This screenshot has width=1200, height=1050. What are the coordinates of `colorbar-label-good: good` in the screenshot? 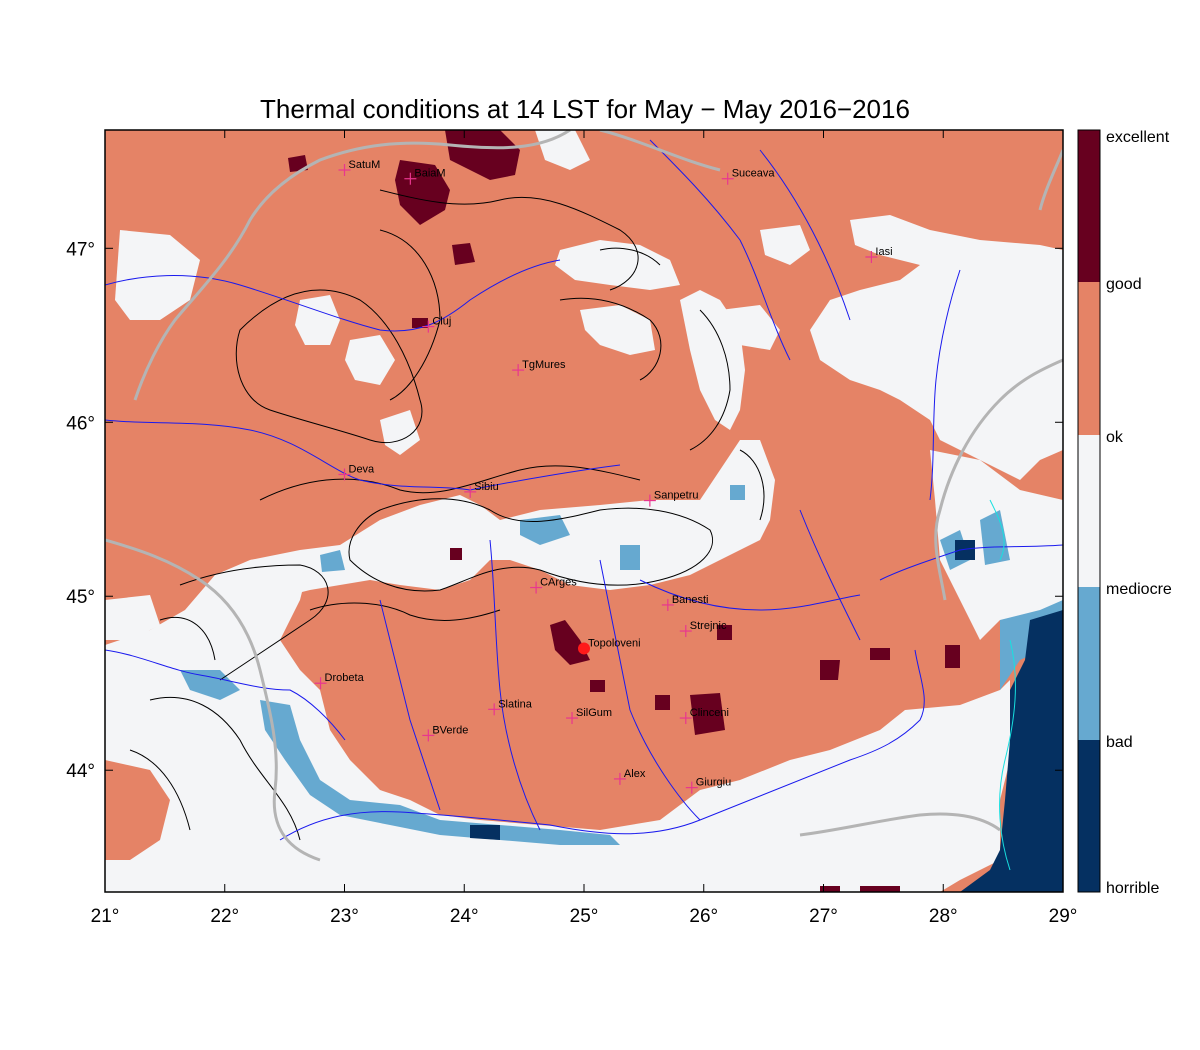 It's located at (1124, 284).